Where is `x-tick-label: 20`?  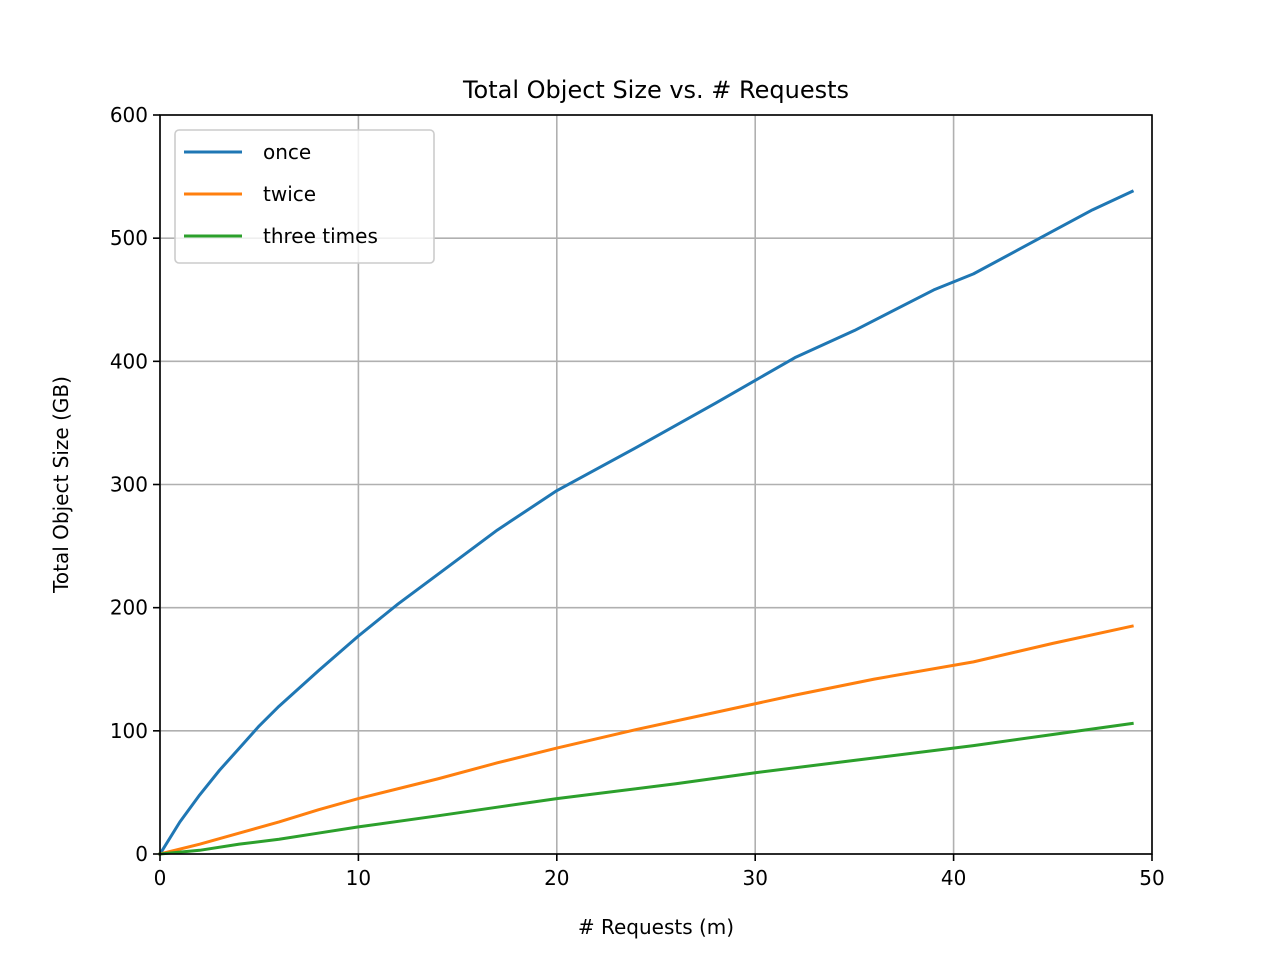
x-tick-label: 20 is located at coordinates (556, 878).